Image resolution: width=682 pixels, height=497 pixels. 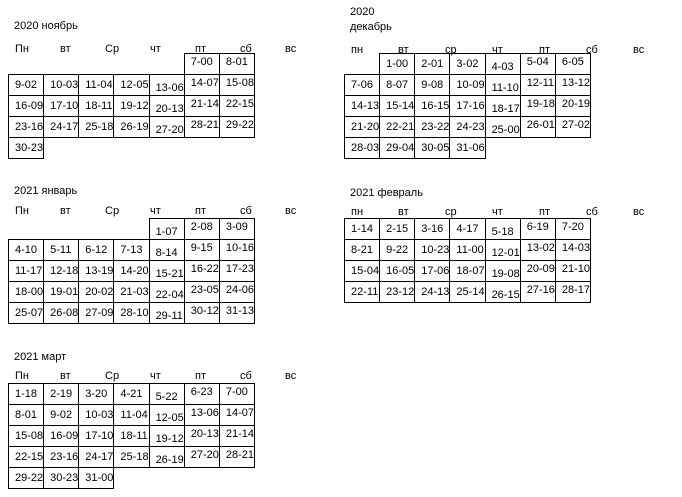 I want to click on shift-cell: 9-15, so click(x=201, y=250).